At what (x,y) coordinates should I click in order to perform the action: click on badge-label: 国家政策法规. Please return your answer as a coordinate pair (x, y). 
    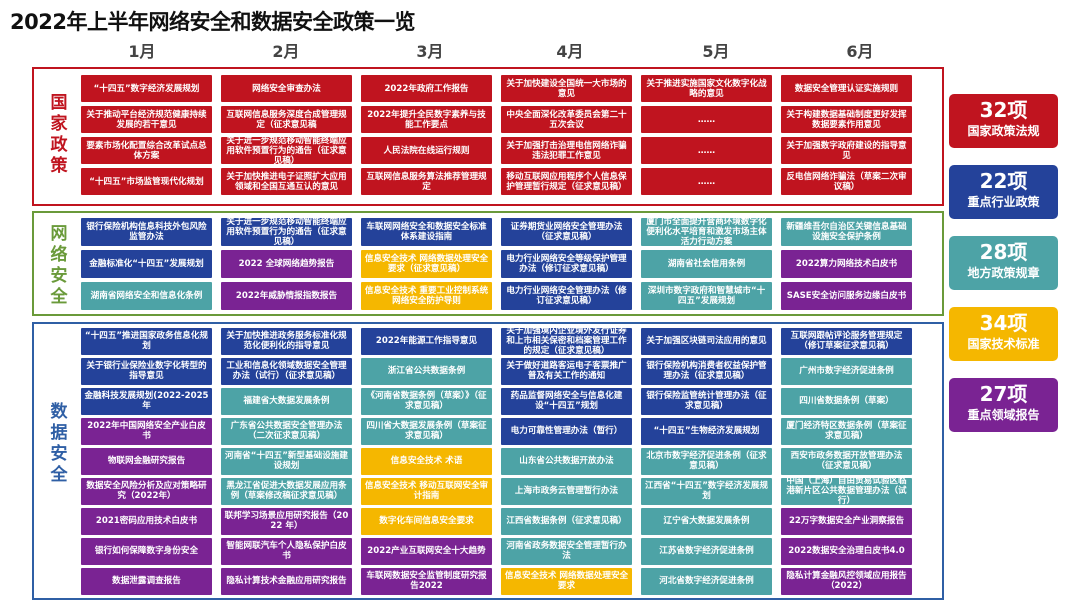
    Looking at the image, I should click on (1003, 131).